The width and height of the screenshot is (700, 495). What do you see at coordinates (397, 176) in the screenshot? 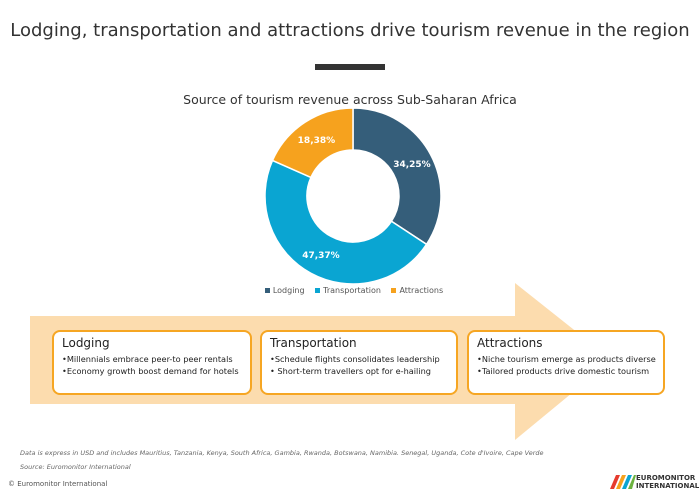
I see `slice-lodging` at bounding box center [397, 176].